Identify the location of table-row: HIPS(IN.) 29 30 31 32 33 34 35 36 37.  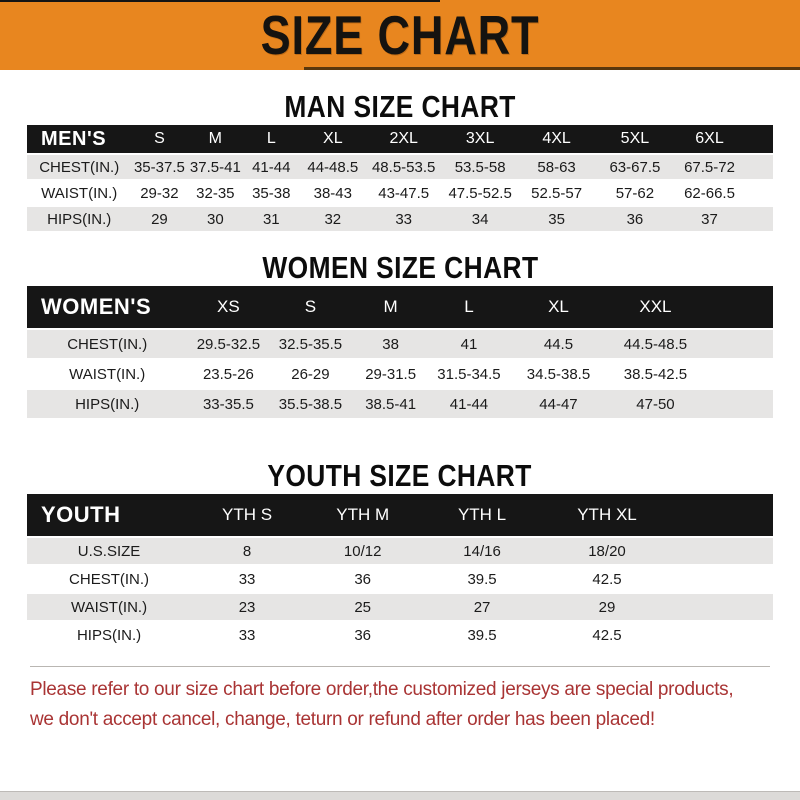
(400, 218).